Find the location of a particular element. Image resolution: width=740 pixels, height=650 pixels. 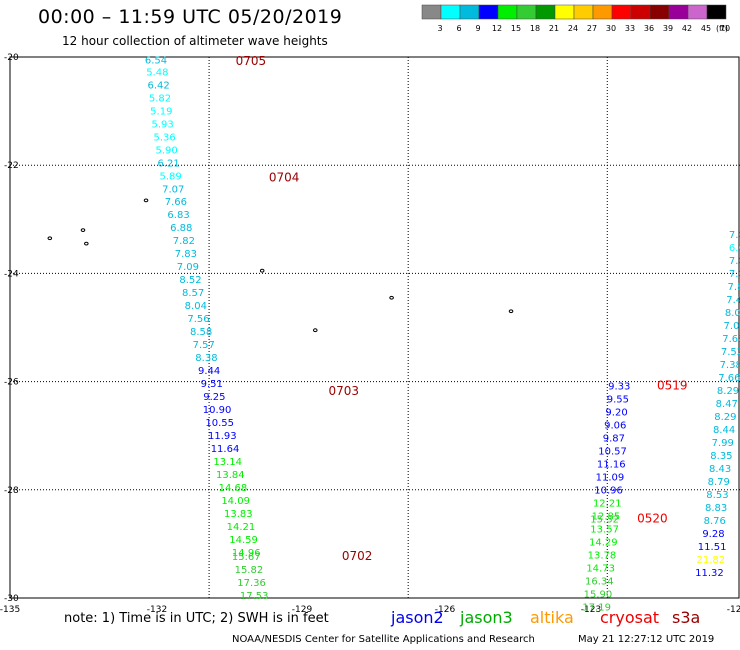

wave-height-label: 15.32 is located at coordinates (604, 519).